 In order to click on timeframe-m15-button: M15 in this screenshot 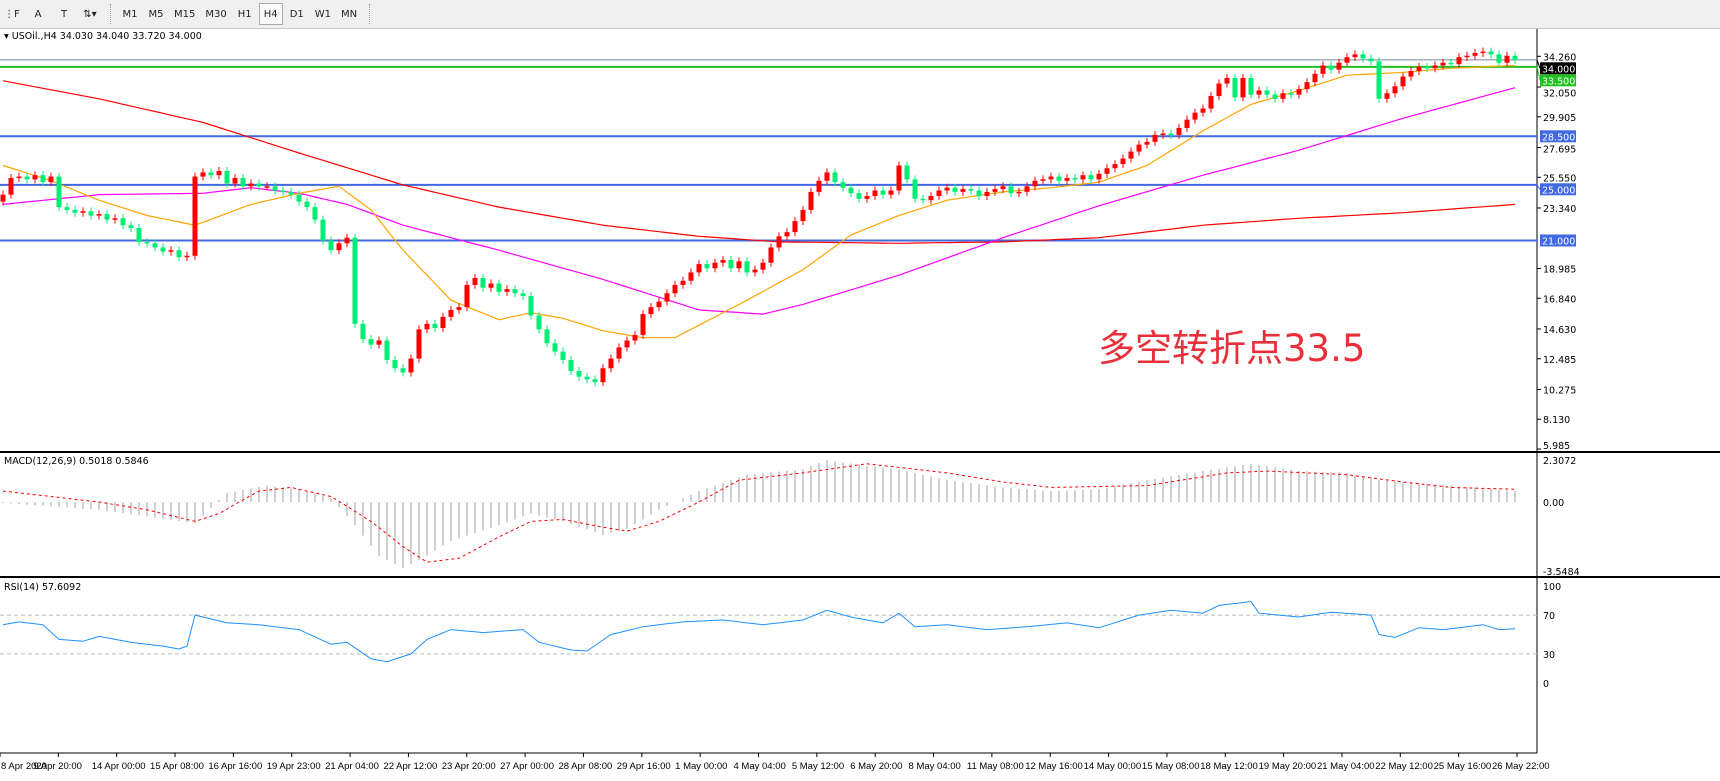, I will do `click(185, 14)`.